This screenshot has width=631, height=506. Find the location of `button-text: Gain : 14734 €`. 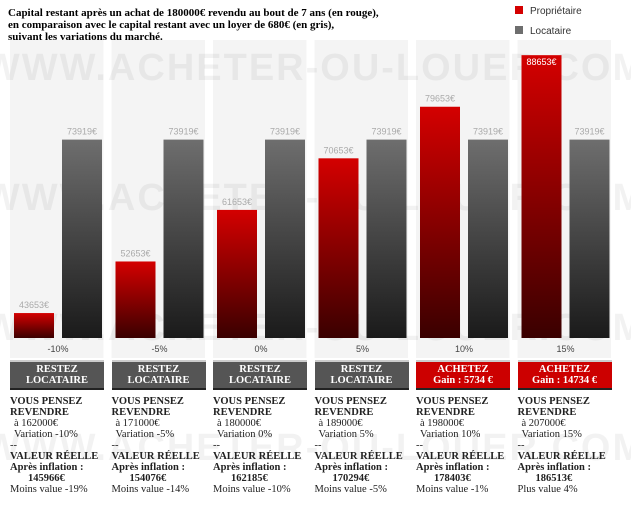

button-text: Gain : 14734 € is located at coordinates (564, 380).